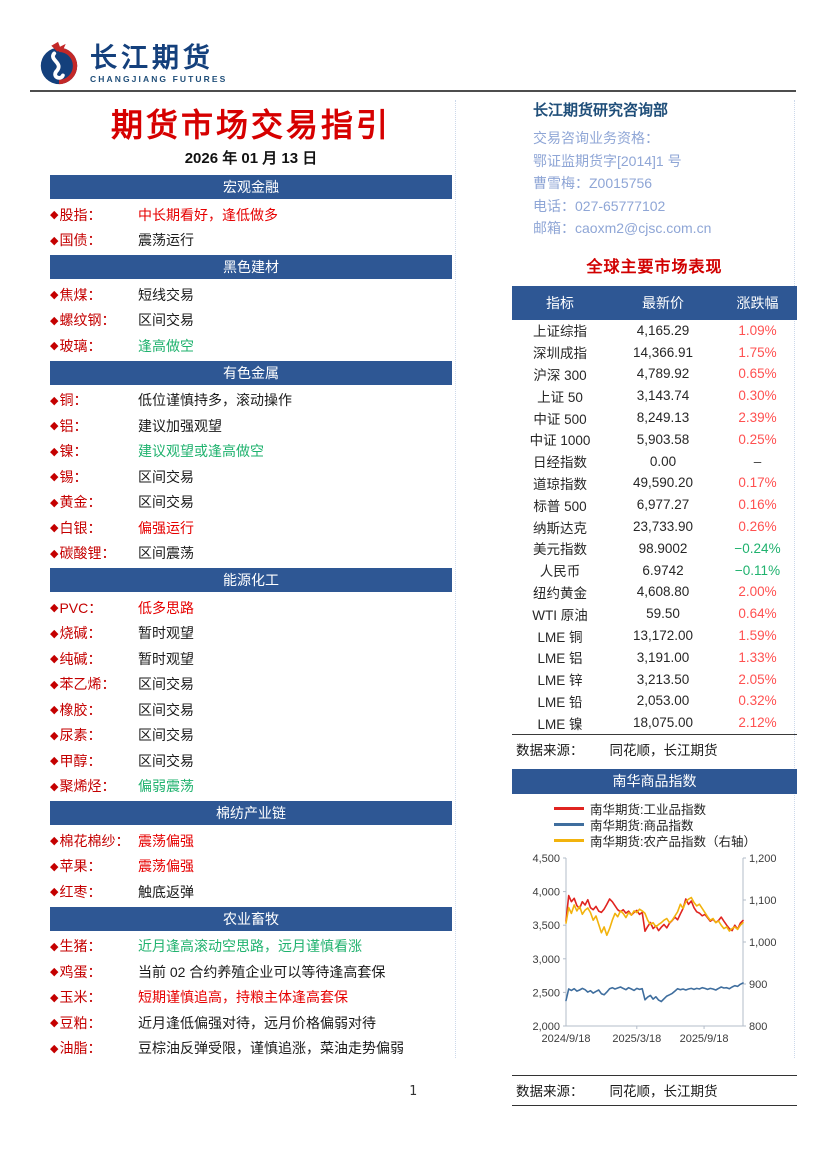 Image resolution: width=826 pixels, height=1169 pixels. Describe the element at coordinates (251, 346) in the screenshot. I see `commodity-row: ◆ 玻璃： 逢高做空` at that location.